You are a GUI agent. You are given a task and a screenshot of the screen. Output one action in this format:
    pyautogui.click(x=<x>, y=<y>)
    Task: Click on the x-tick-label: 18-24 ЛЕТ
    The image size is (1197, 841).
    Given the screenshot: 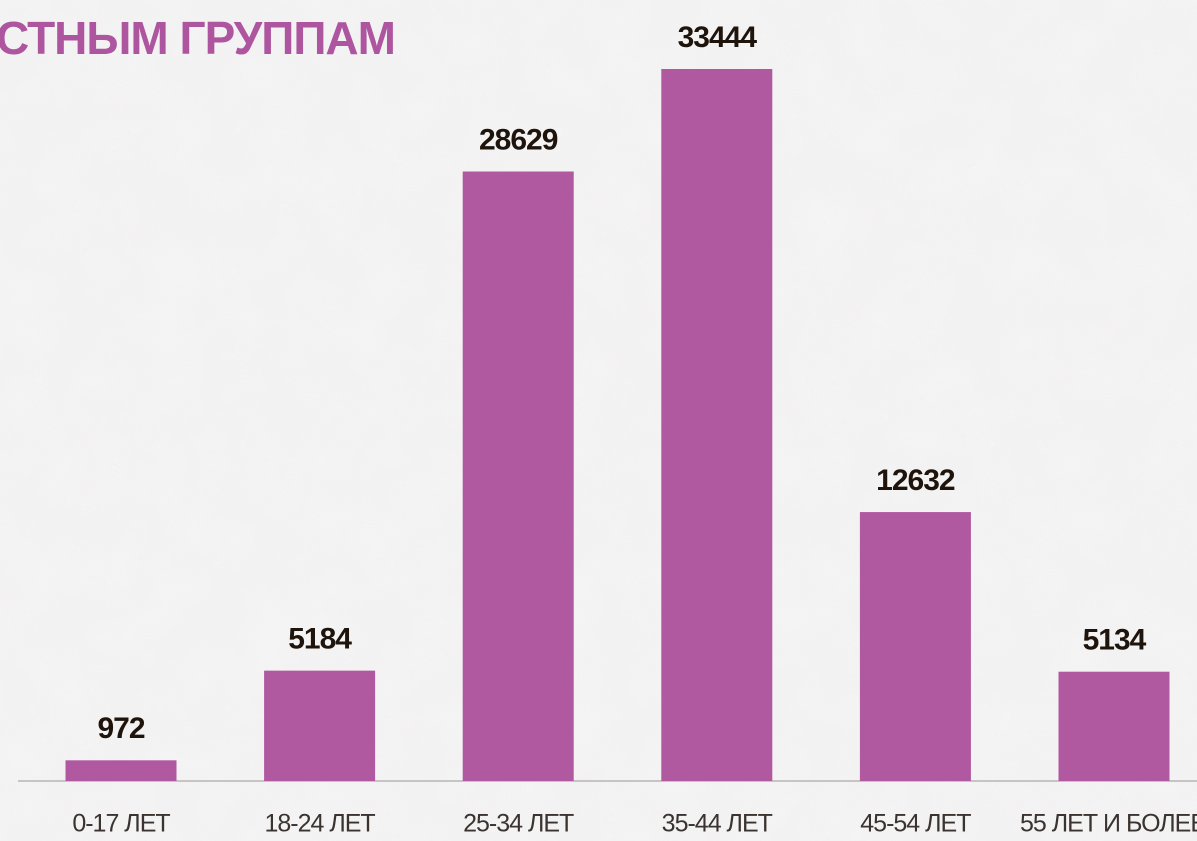 What is the action you would take?
    pyautogui.click(x=319, y=824)
    